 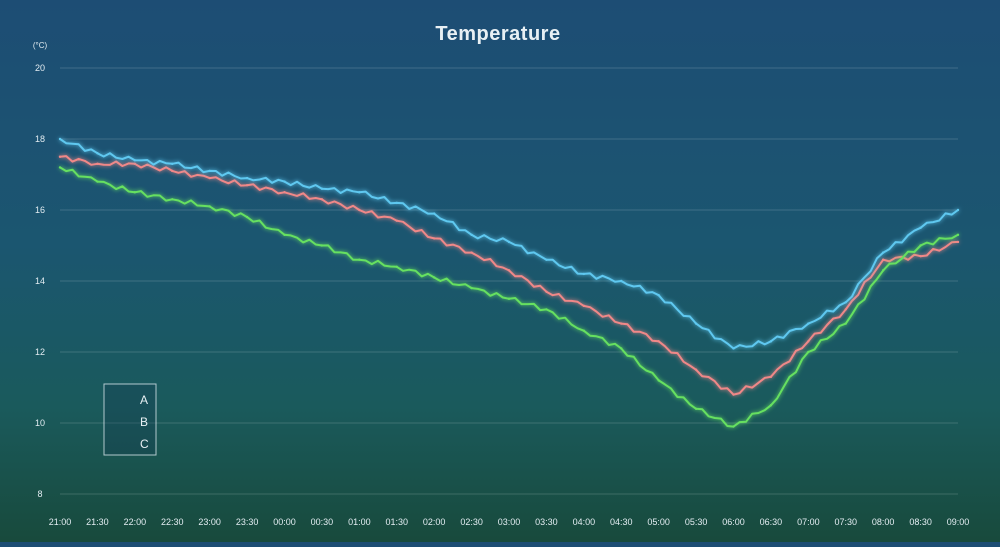 I want to click on legend-label-A: A, so click(x=144, y=400).